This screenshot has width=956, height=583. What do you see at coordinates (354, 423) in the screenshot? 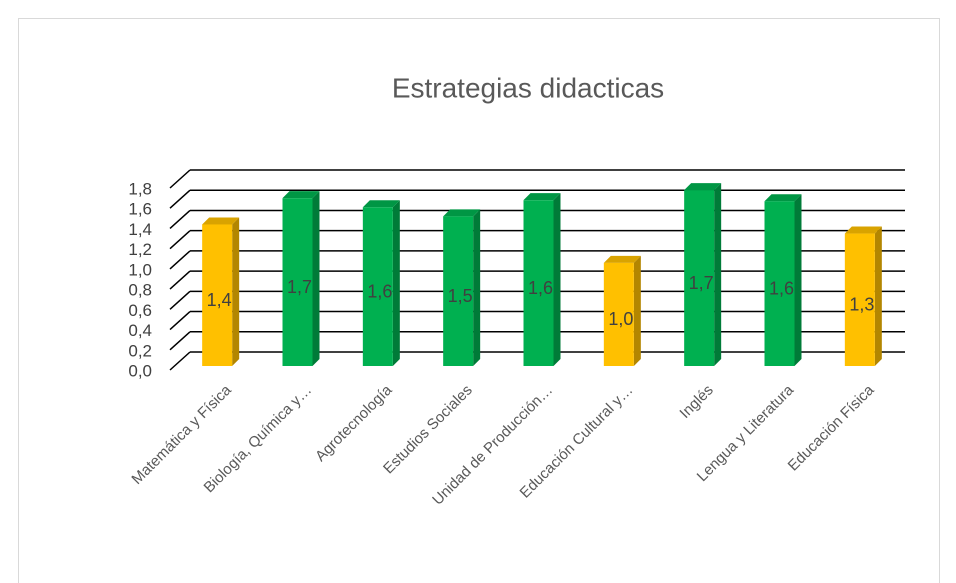
I see `x-tick-label: Agrotecnología` at bounding box center [354, 423].